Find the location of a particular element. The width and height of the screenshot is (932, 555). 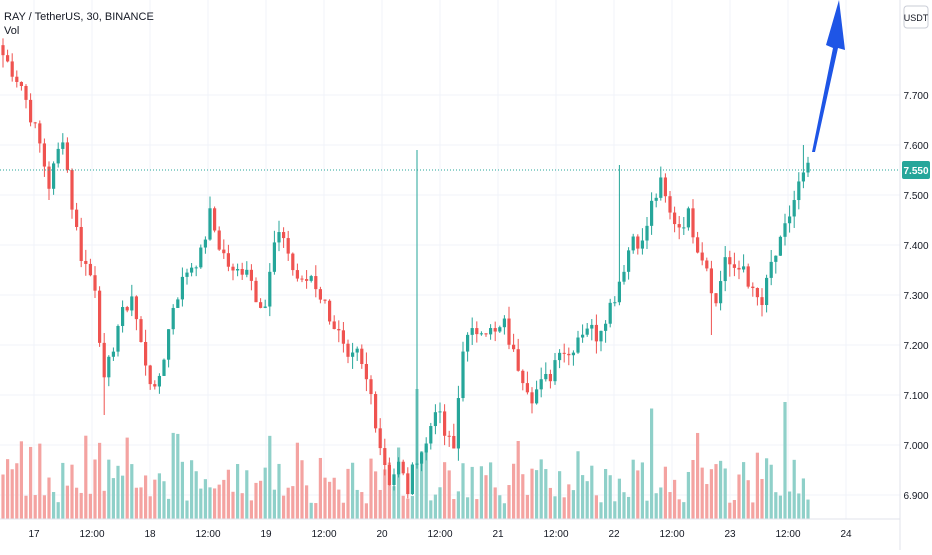

price-tick-label: 7.700 is located at coordinates (915, 96).